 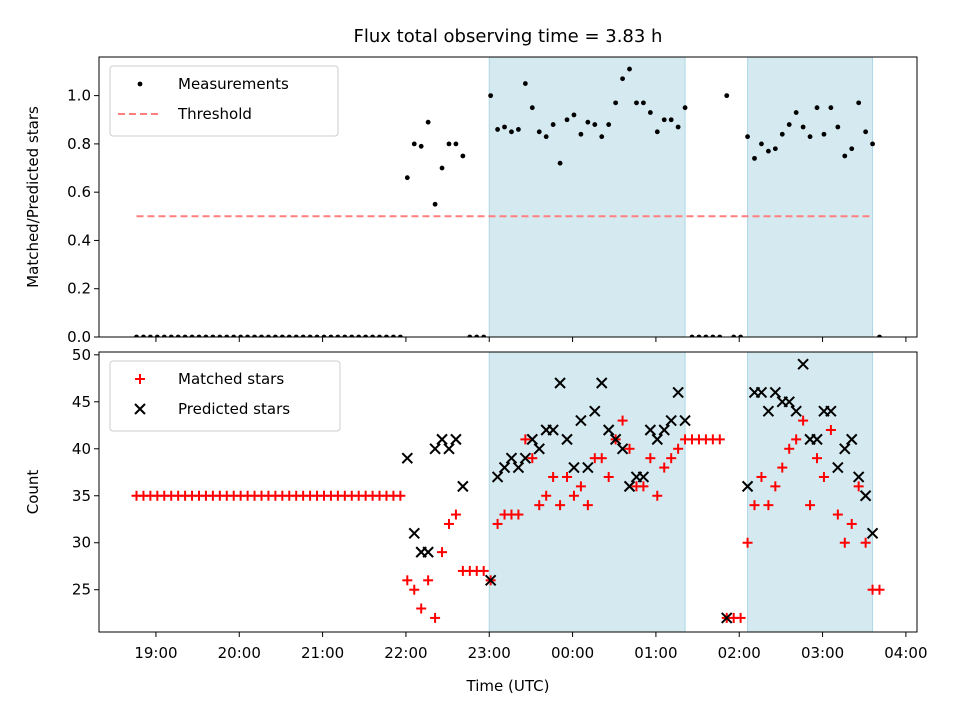 I want to click on legend-label: Measurements, so click(x=233, y=84).